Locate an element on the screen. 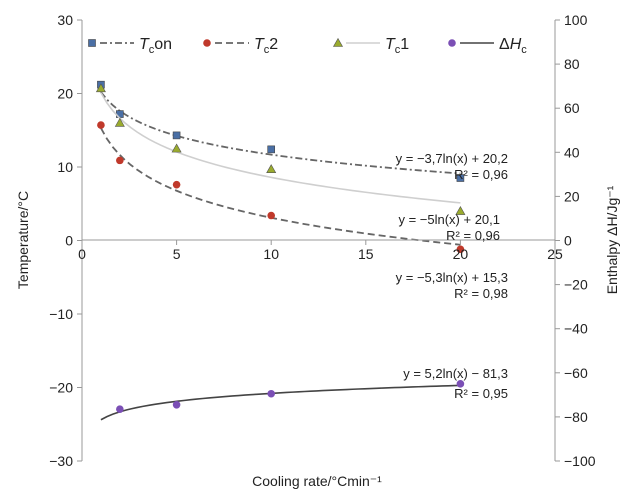 Image resolution: width=629 pixels, height=492 pixels. trendline-equation: y = 5,2ln(x) − 81,3 is located at coordinates (455, 373).